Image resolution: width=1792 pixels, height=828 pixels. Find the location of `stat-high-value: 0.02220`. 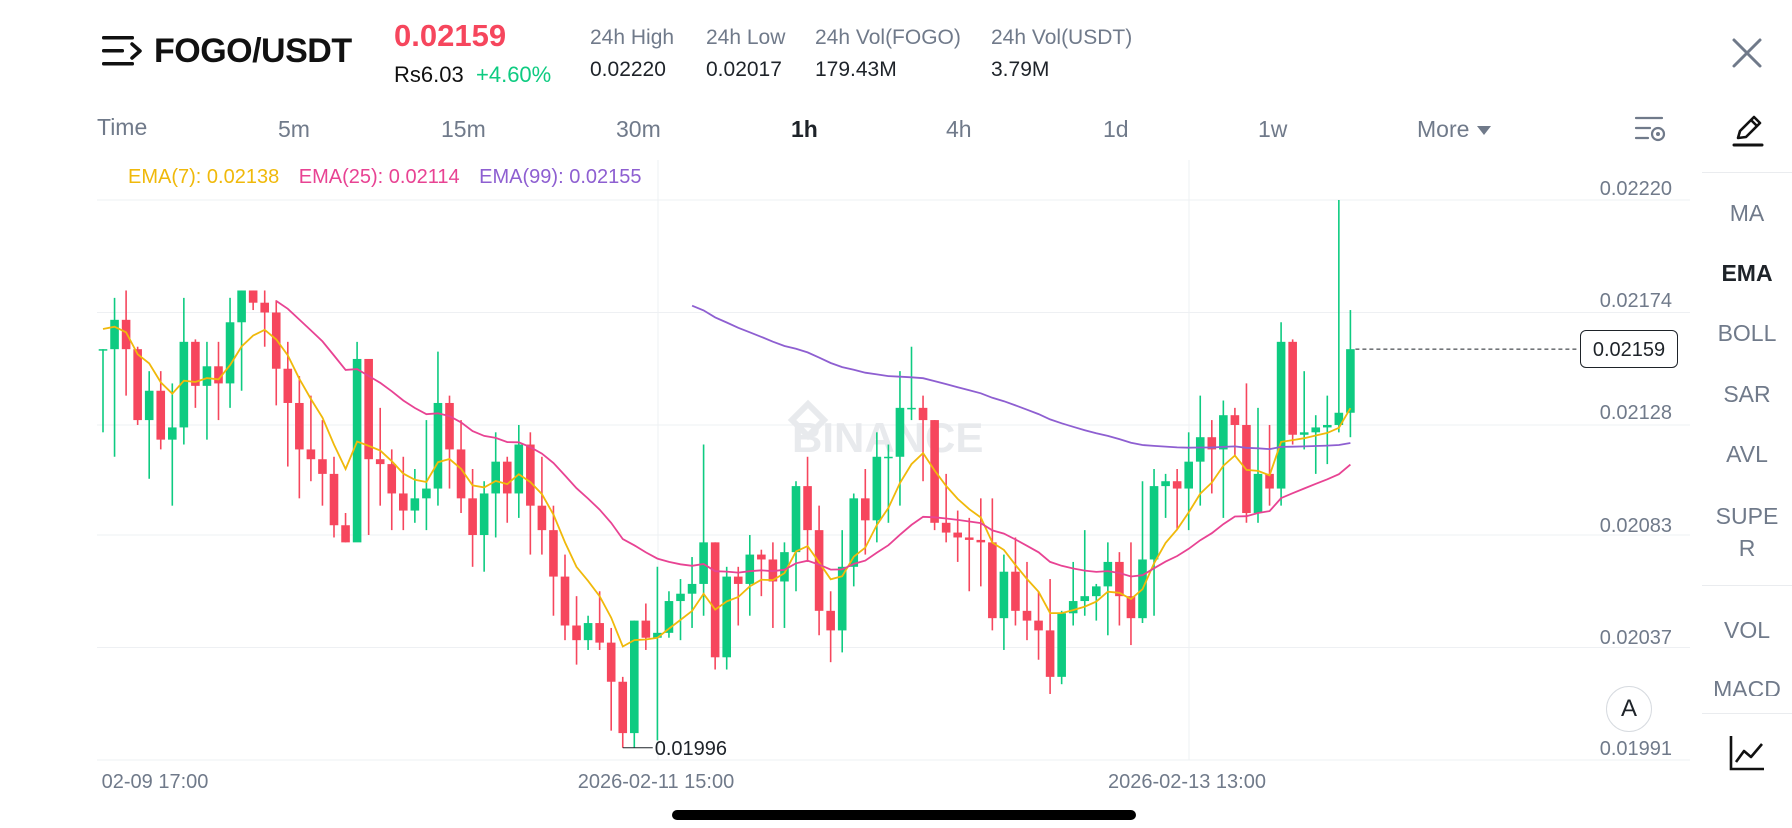

stat-high-value: 0.02220 is located at coordinates (628, 69).